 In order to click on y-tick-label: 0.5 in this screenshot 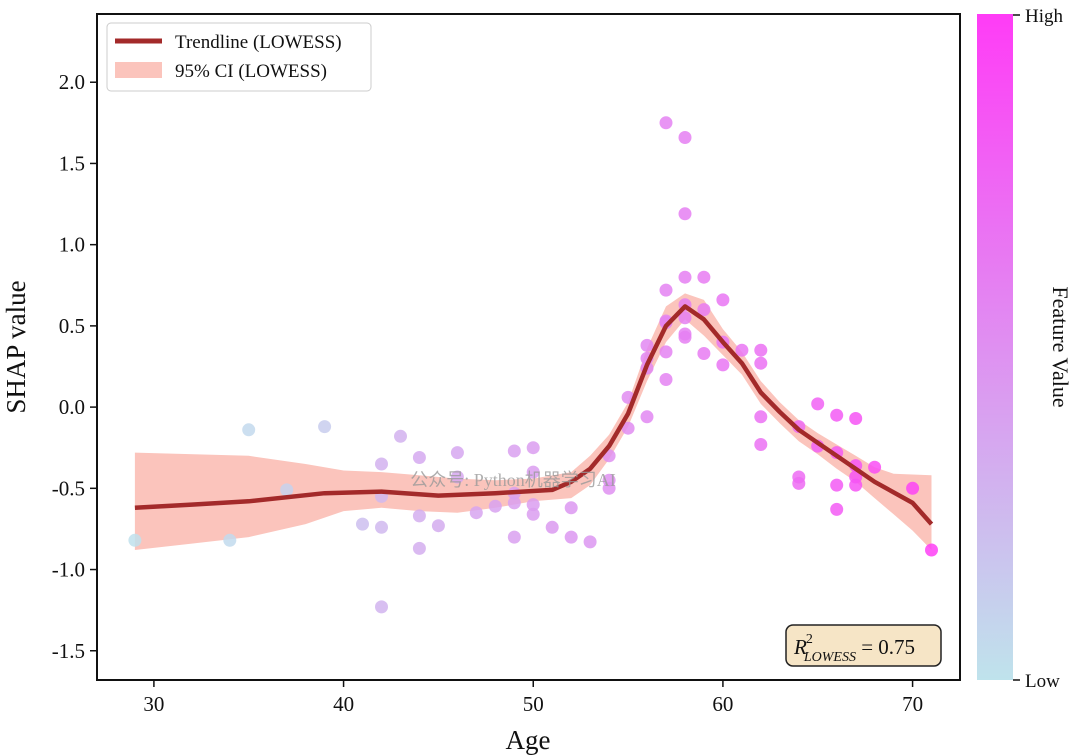, I will do `click(72, 326)`.